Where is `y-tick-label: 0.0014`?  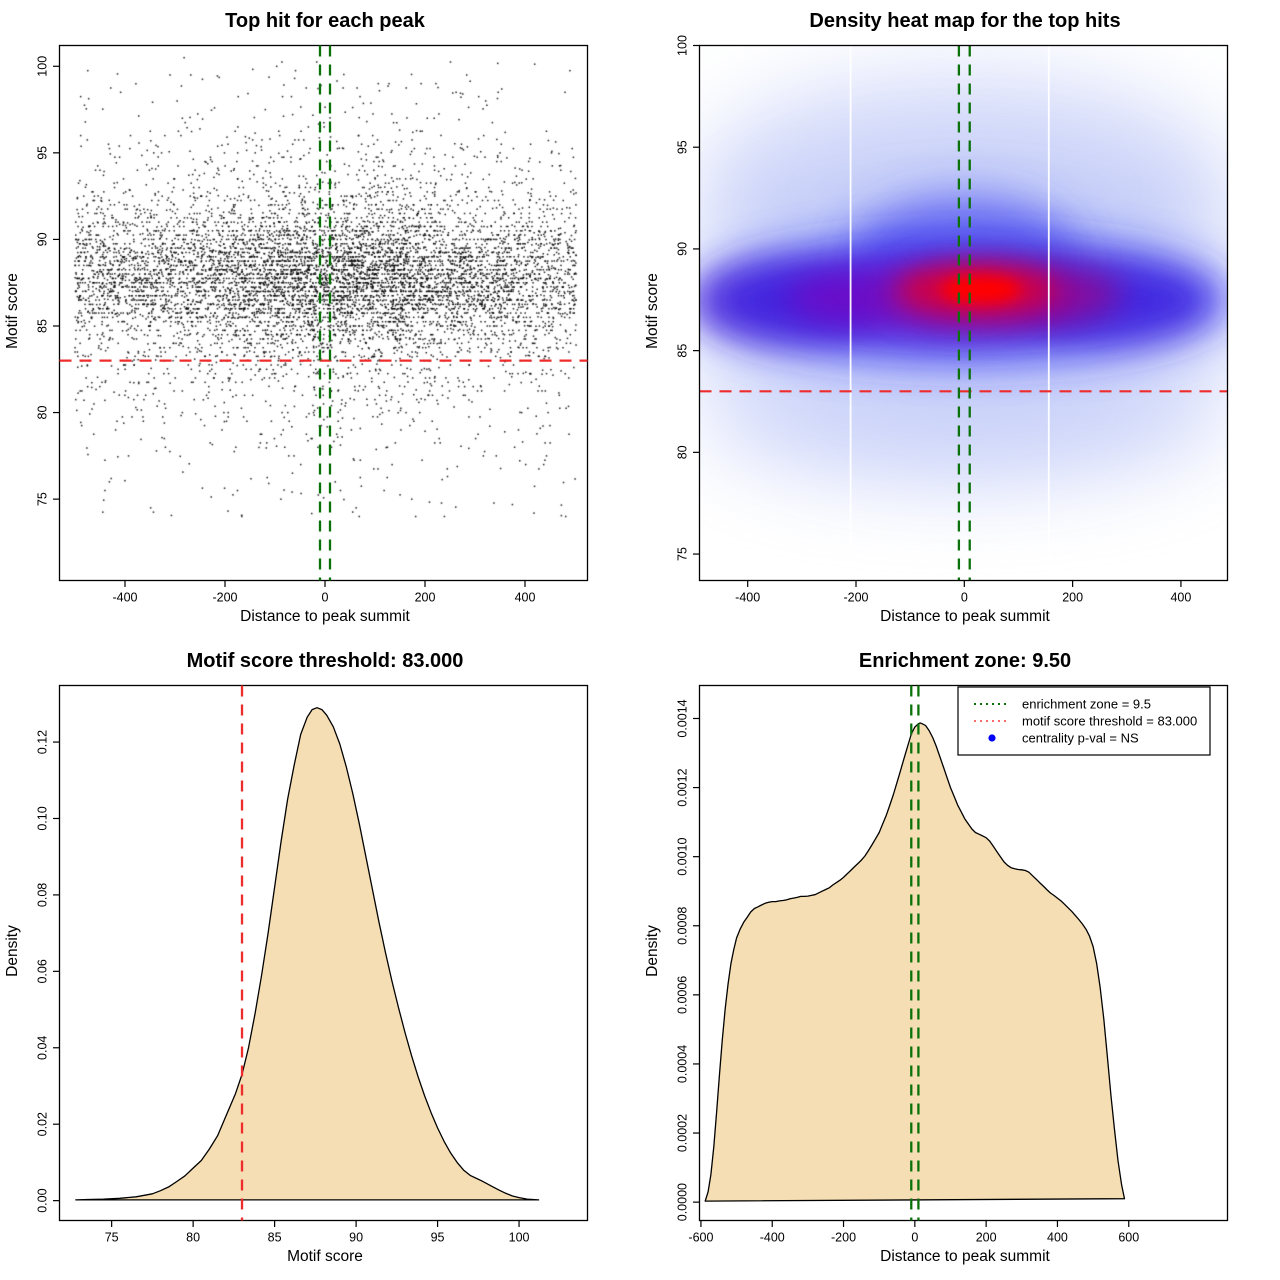
y-tick-label: 0.0014 is located at coordinates (683, 718).